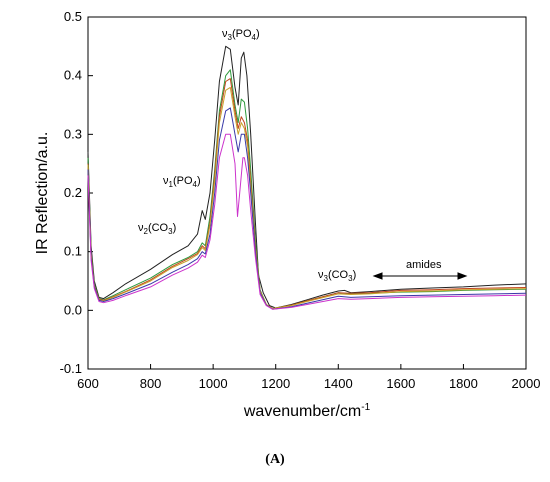 The image size is (550, 482). I want to click on x-tick-label: 2000, so click(526, 383).